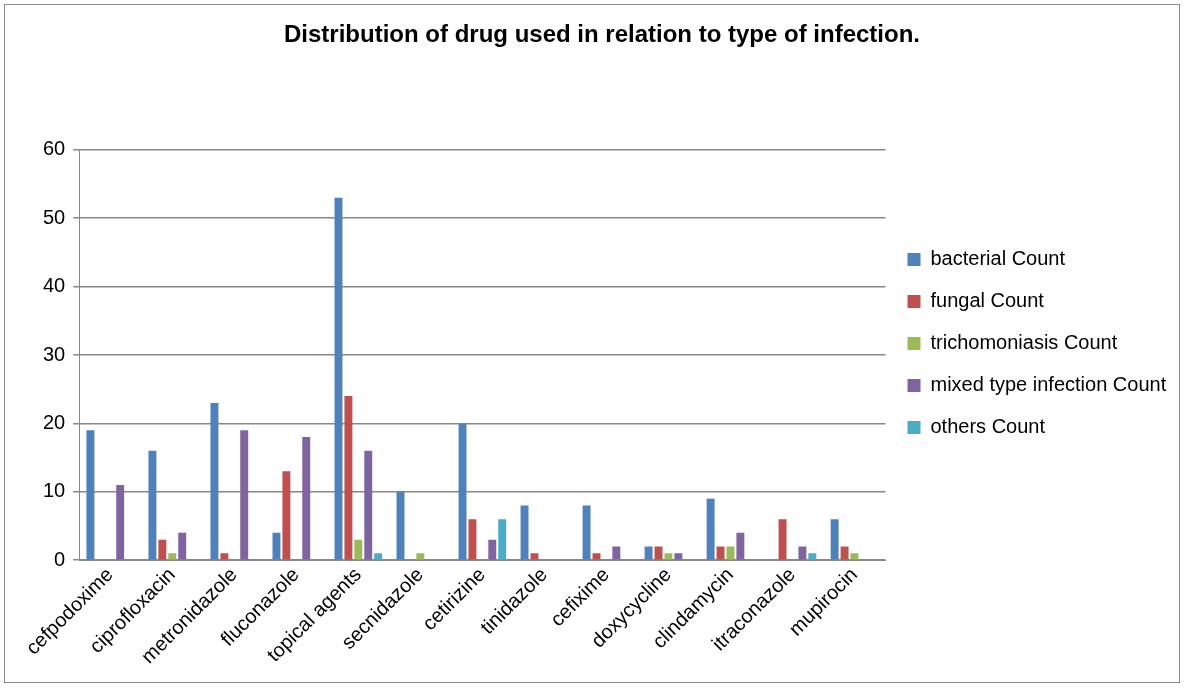 The width and height of the screenshot is (1186, 689). I want to click on y-tick-label: 0, so click(60, 558).